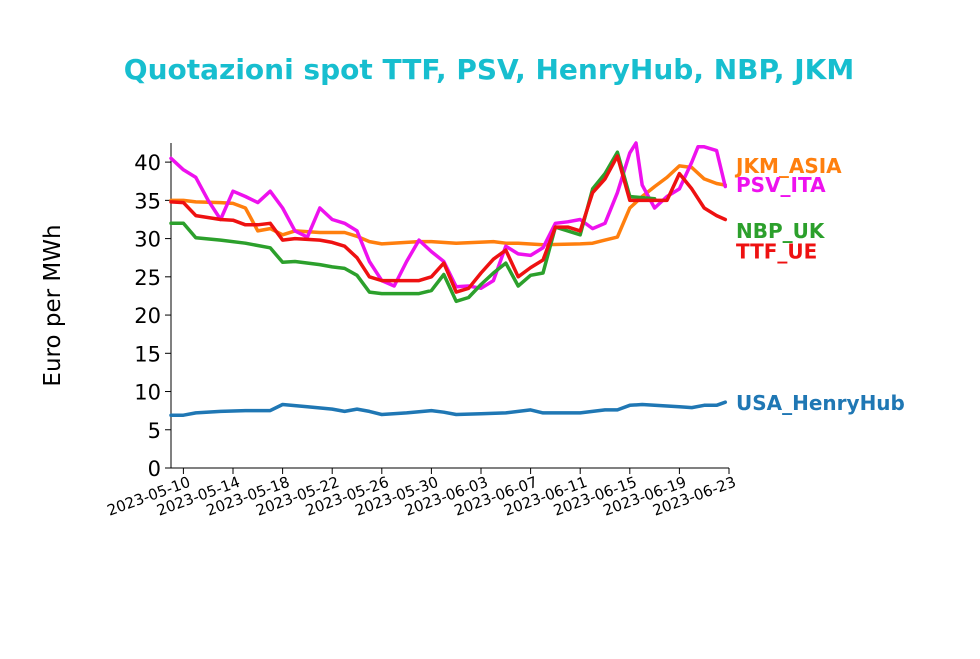  Describe the element at coordinates (413, 227) in the screenshot. I see `series-line-nbp-uk` at that location.